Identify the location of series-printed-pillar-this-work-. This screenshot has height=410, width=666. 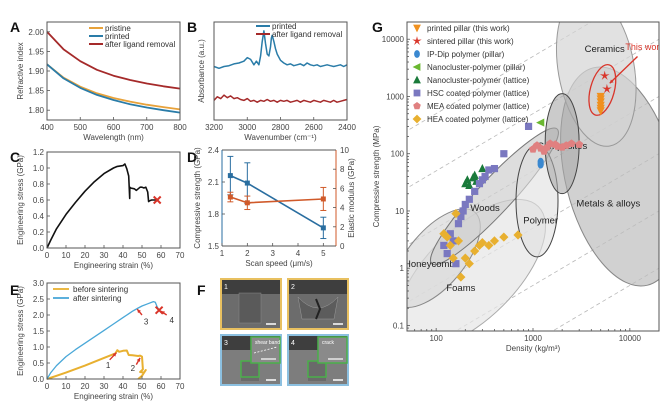
(600, 104).